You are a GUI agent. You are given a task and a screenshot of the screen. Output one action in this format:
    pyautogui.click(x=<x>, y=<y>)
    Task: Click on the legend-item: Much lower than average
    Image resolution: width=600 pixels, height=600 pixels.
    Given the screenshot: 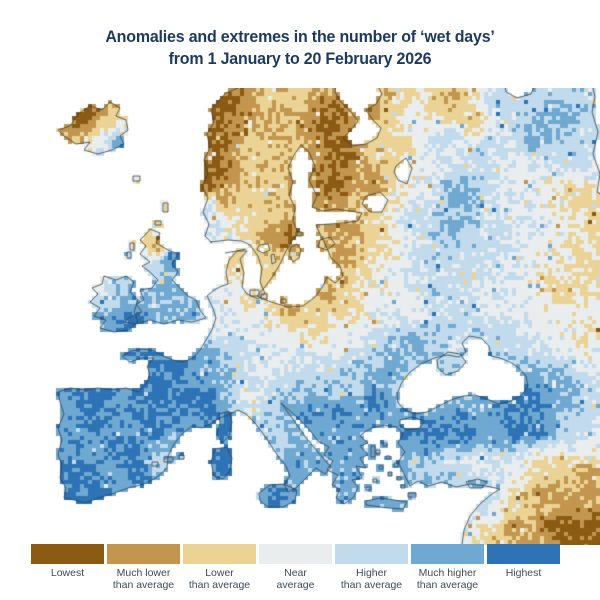 What is the action you would take?
    pyautogui.click(x=143, y=568)
    